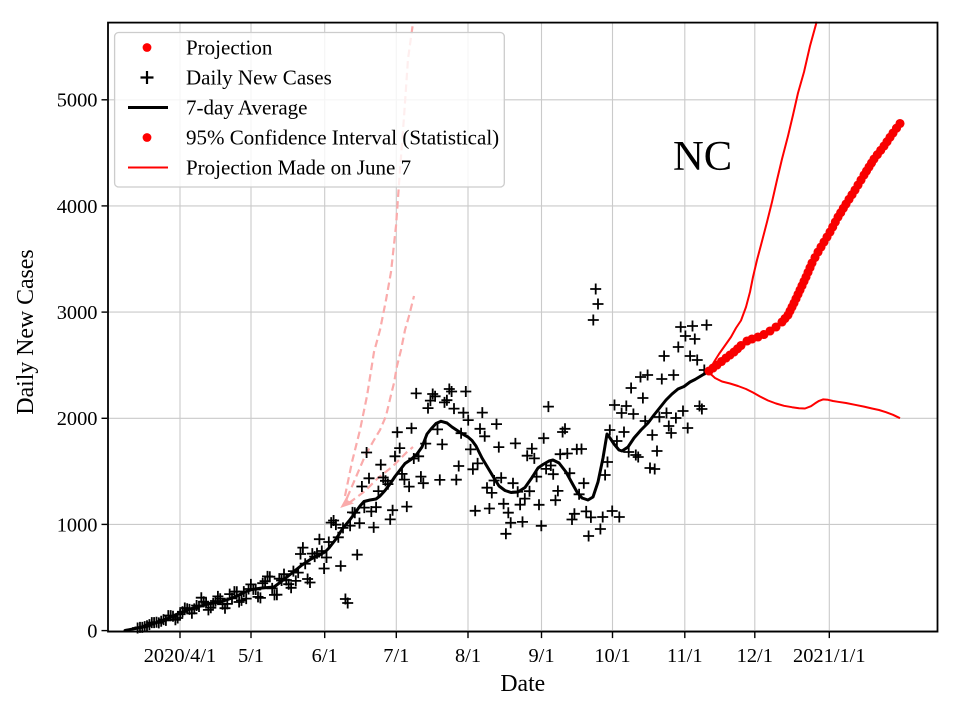  Describe the element at coordinates (522, 684) in the screenshot. I see `svg-text: Date` at that location.